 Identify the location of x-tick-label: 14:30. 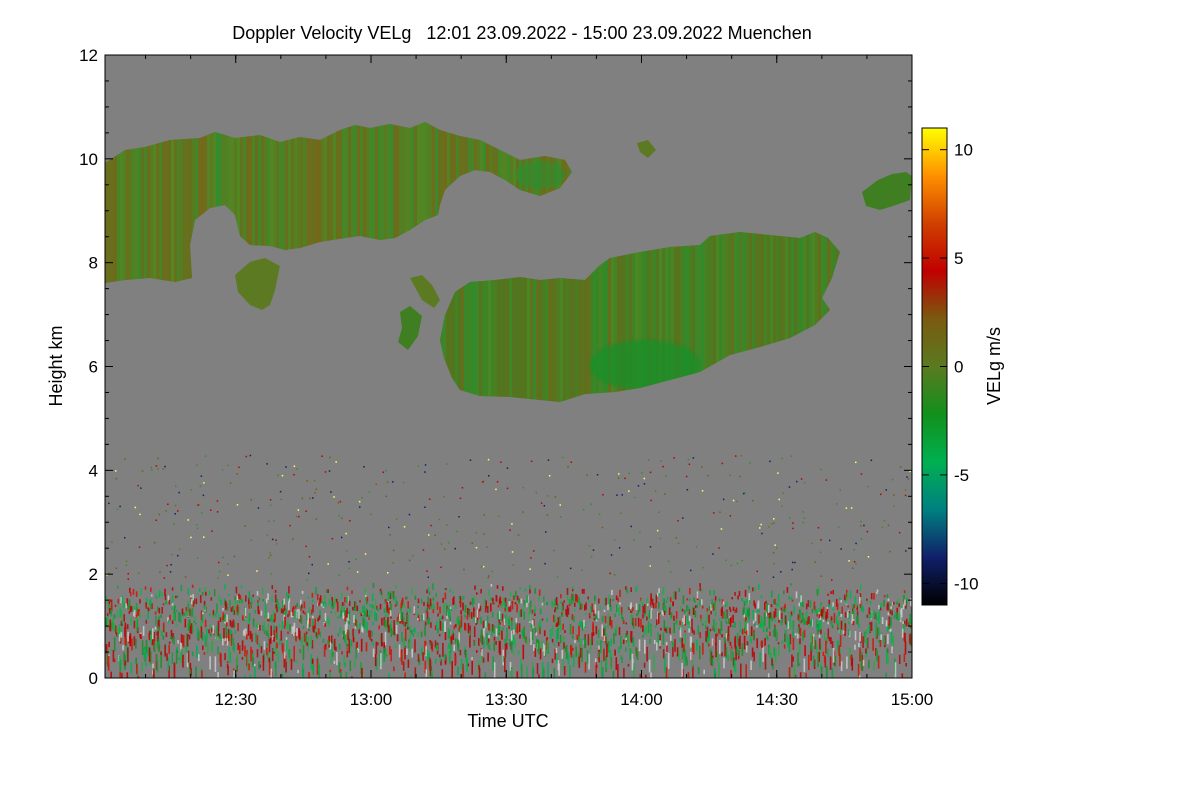
(776, 699).